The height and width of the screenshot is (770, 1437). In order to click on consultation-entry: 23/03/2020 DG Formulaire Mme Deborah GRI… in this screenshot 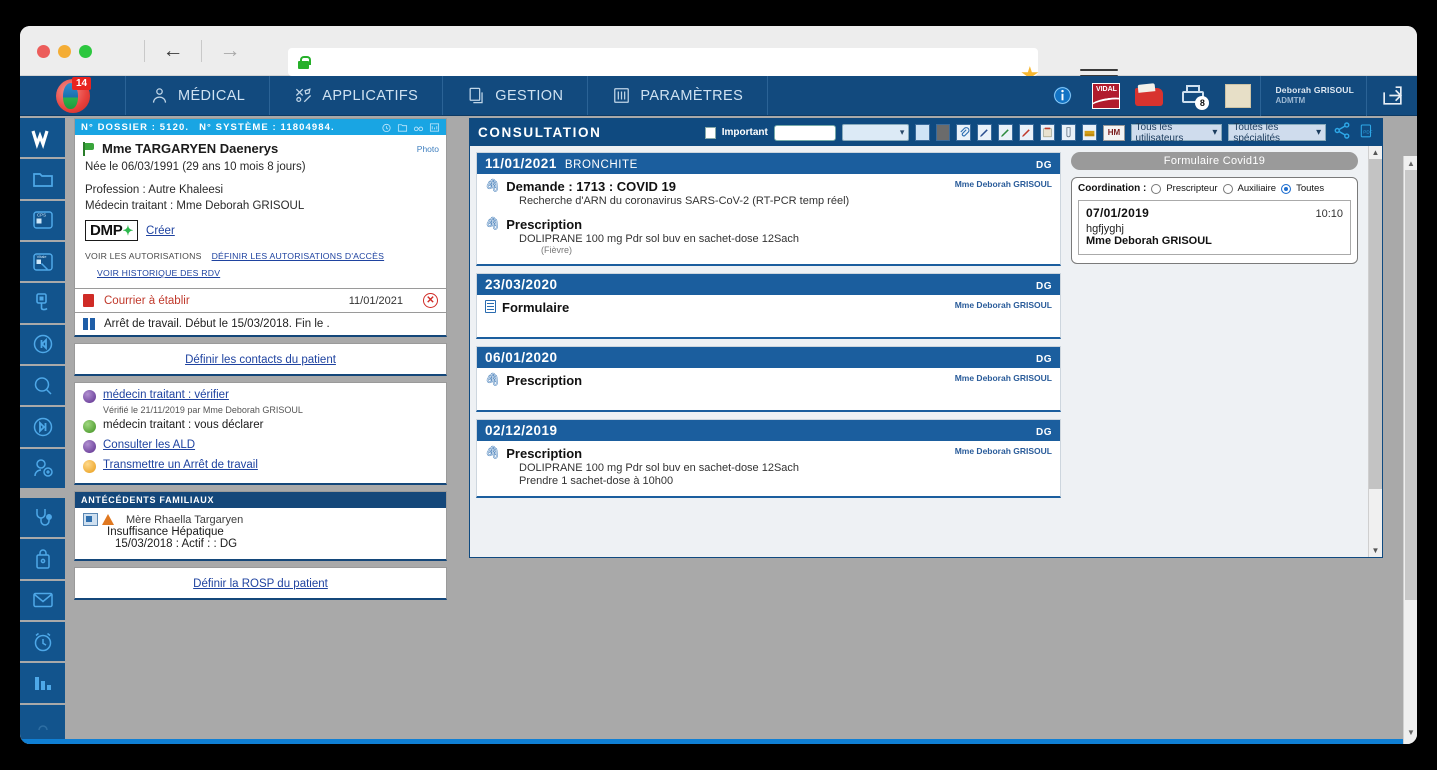, I will do `click(768, 306)`.